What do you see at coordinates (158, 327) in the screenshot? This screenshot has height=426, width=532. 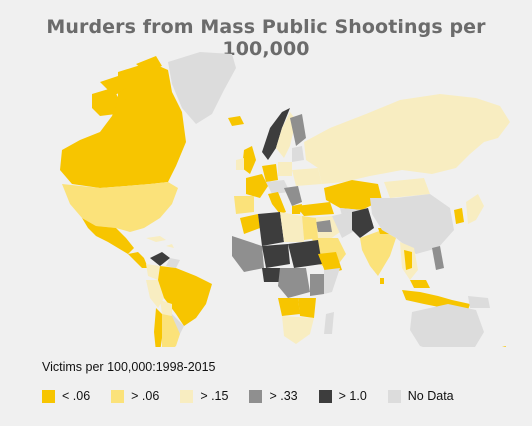 I see `chile` at bounding box center [158, 327].